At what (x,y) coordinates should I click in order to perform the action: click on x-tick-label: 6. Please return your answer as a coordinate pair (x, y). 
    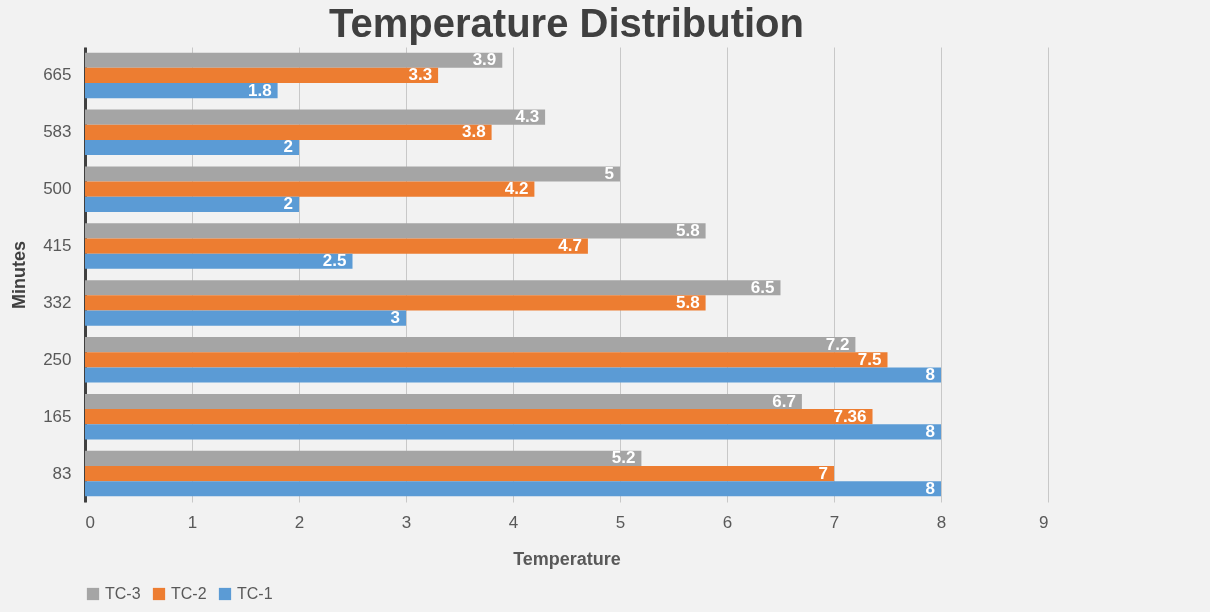
    Looking at the image, I should click on (727, 522).